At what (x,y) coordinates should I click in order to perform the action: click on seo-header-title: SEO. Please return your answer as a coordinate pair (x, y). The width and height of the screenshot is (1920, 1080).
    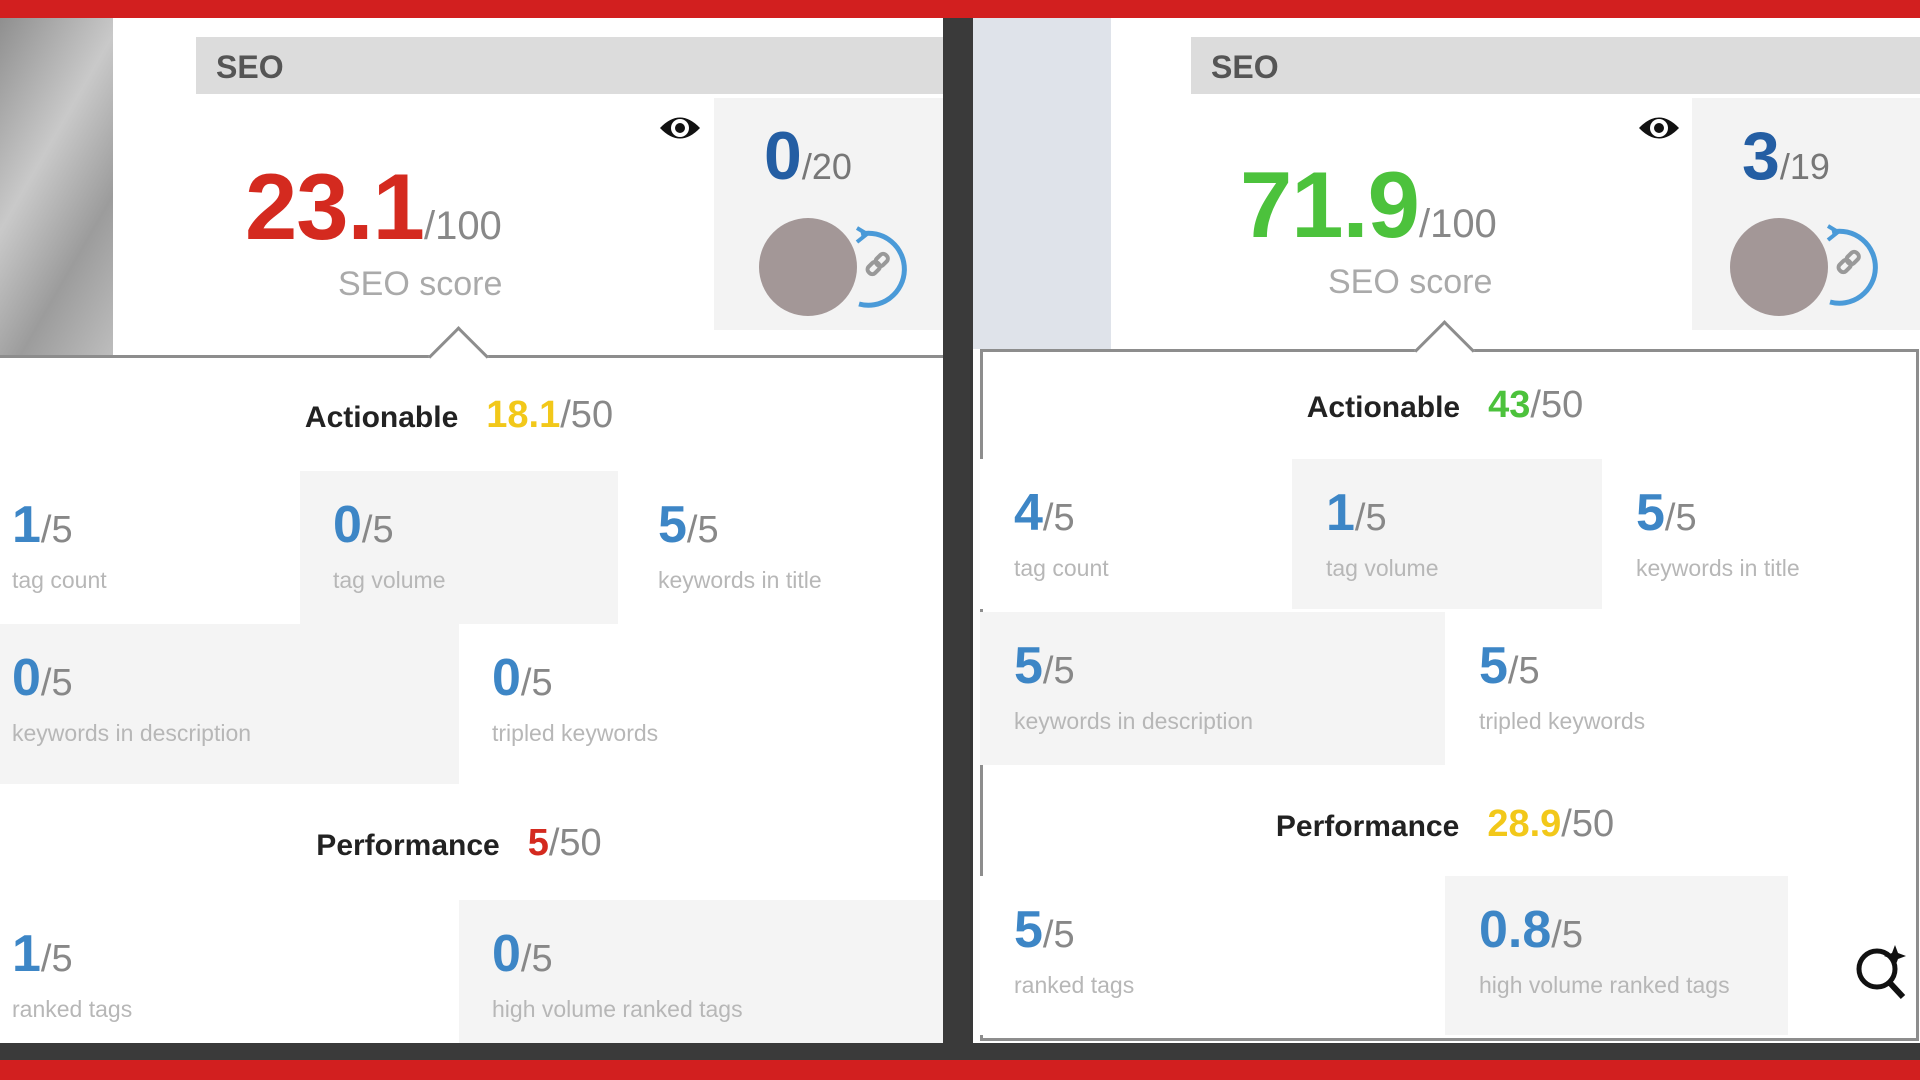
    Looking at the image, I should click on (1245, 67).